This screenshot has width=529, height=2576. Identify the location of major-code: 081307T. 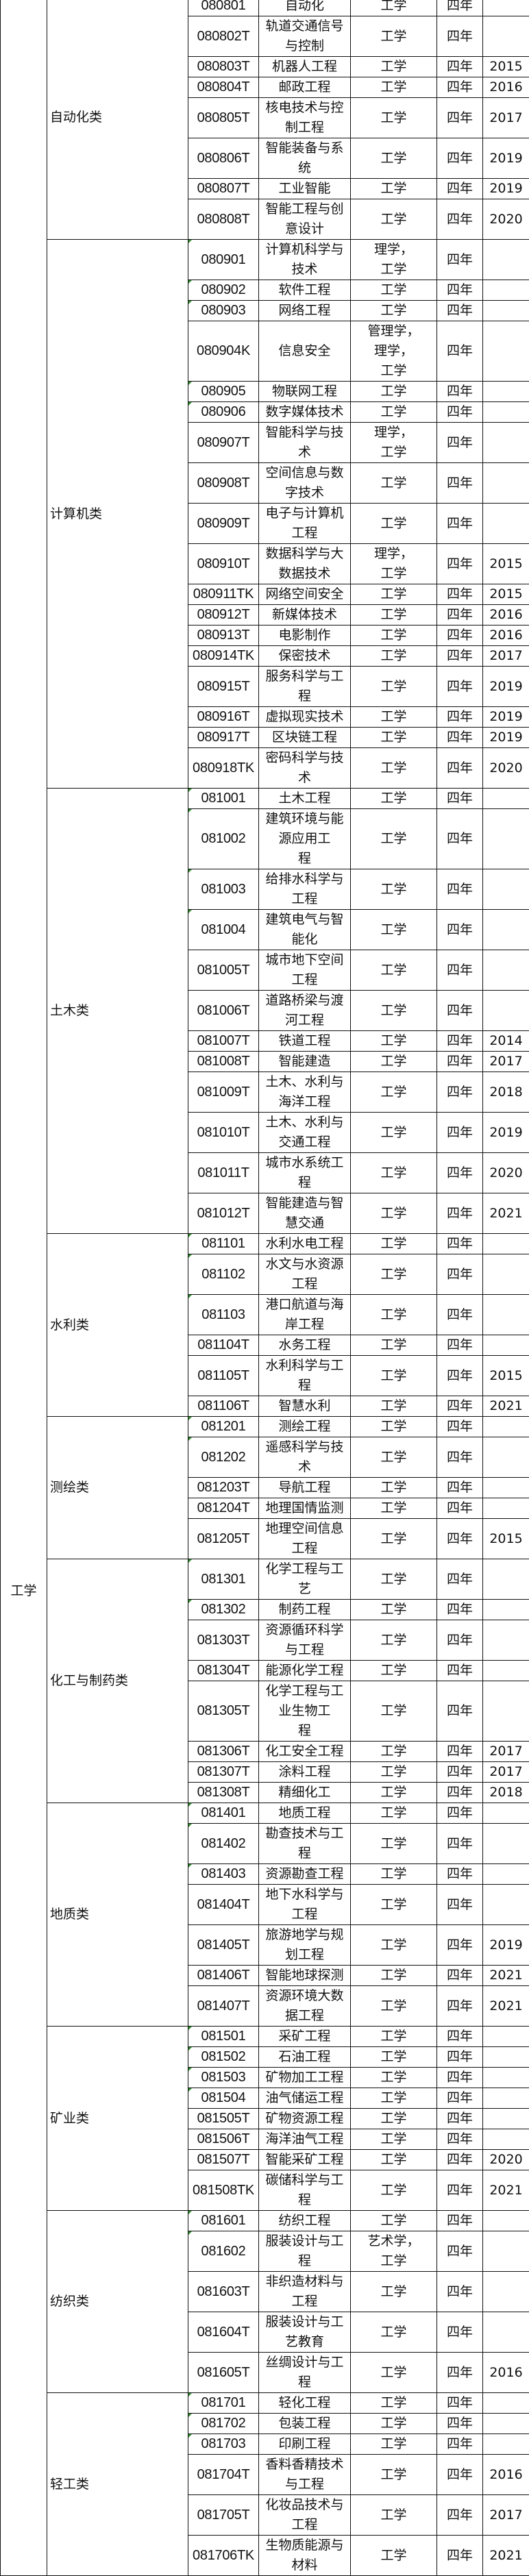
(223, 1772).